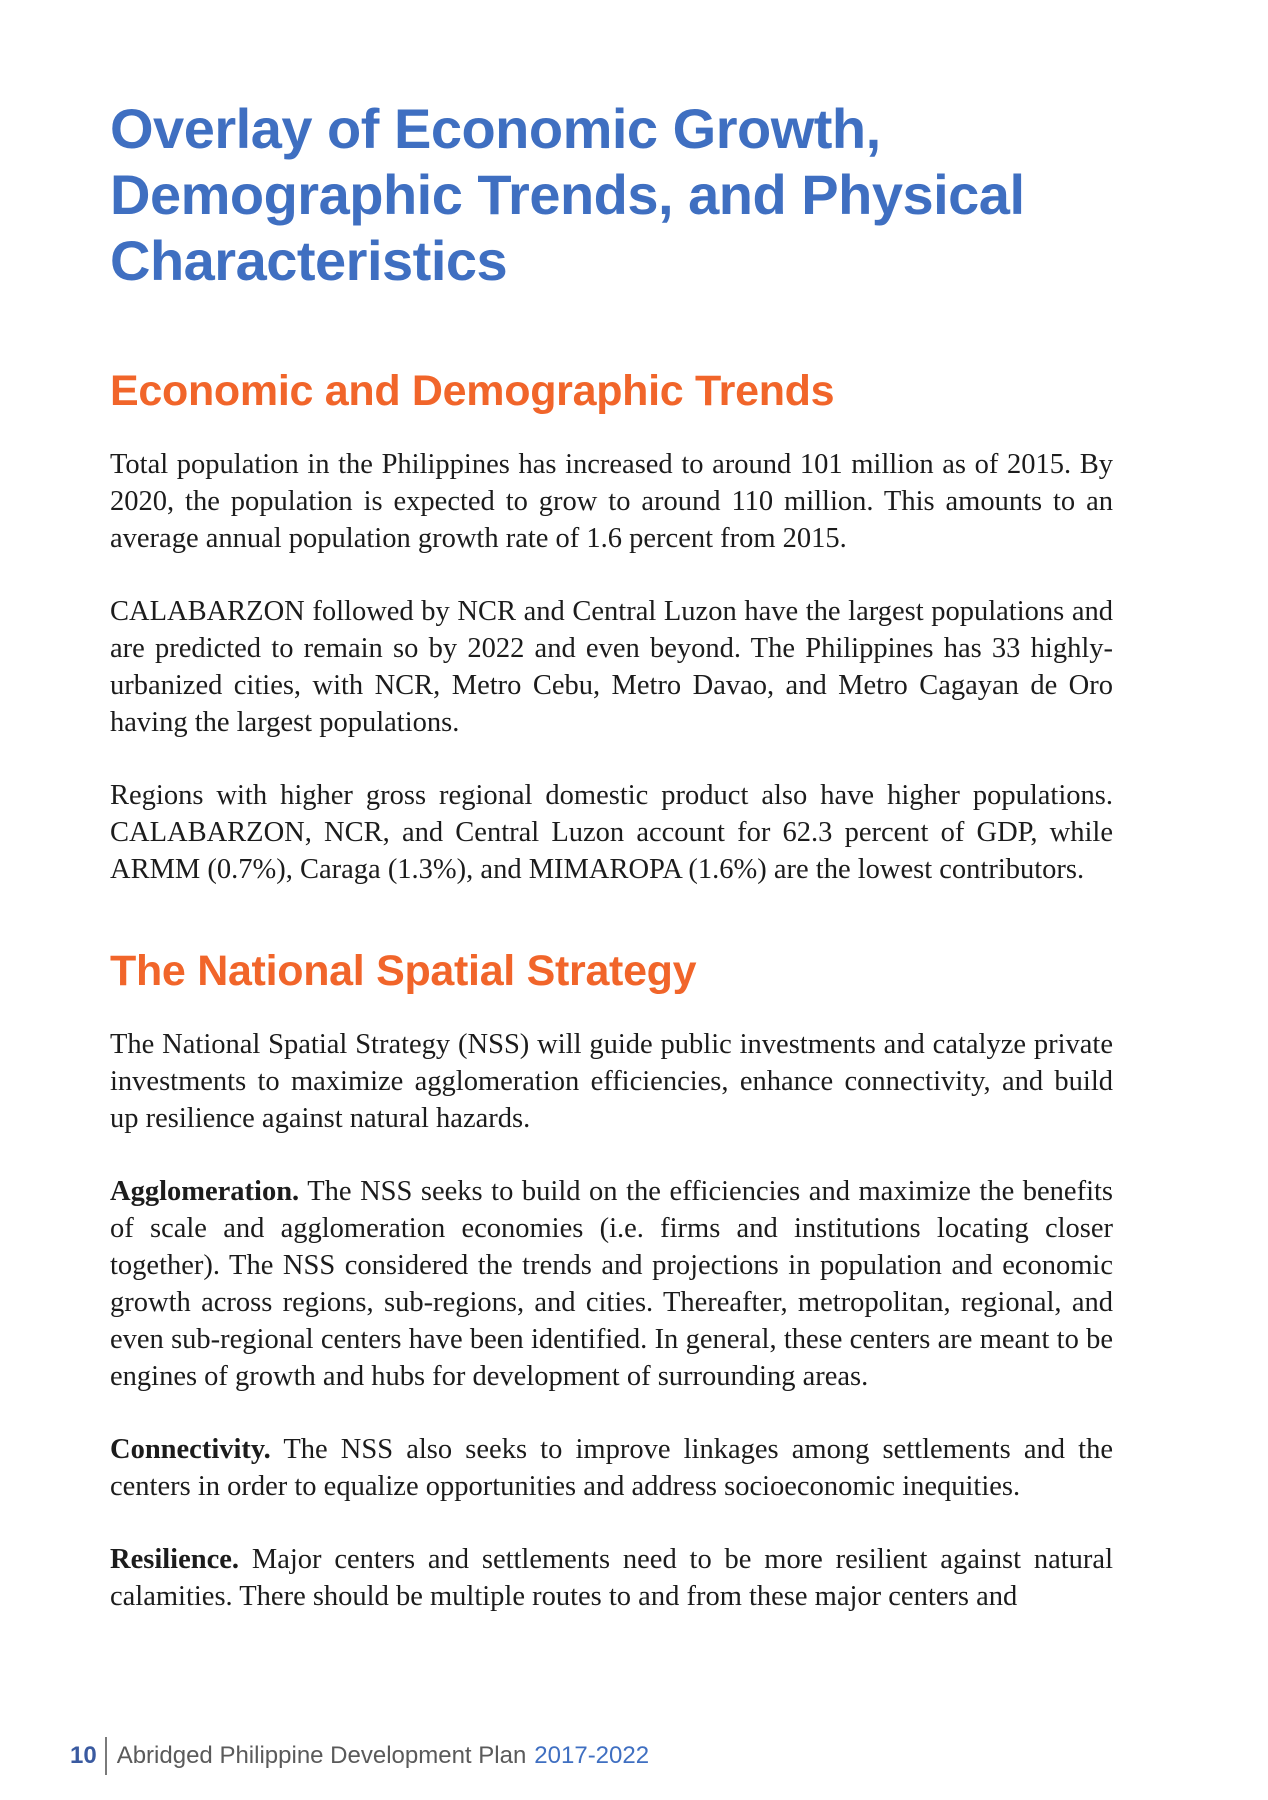 Image resolution: width=1268 pixels, height=1800 pixels. Describe the element at coordinates (190, 1449) in the screenshot. I see `connectivity-lead: Connectivity.` at that location.